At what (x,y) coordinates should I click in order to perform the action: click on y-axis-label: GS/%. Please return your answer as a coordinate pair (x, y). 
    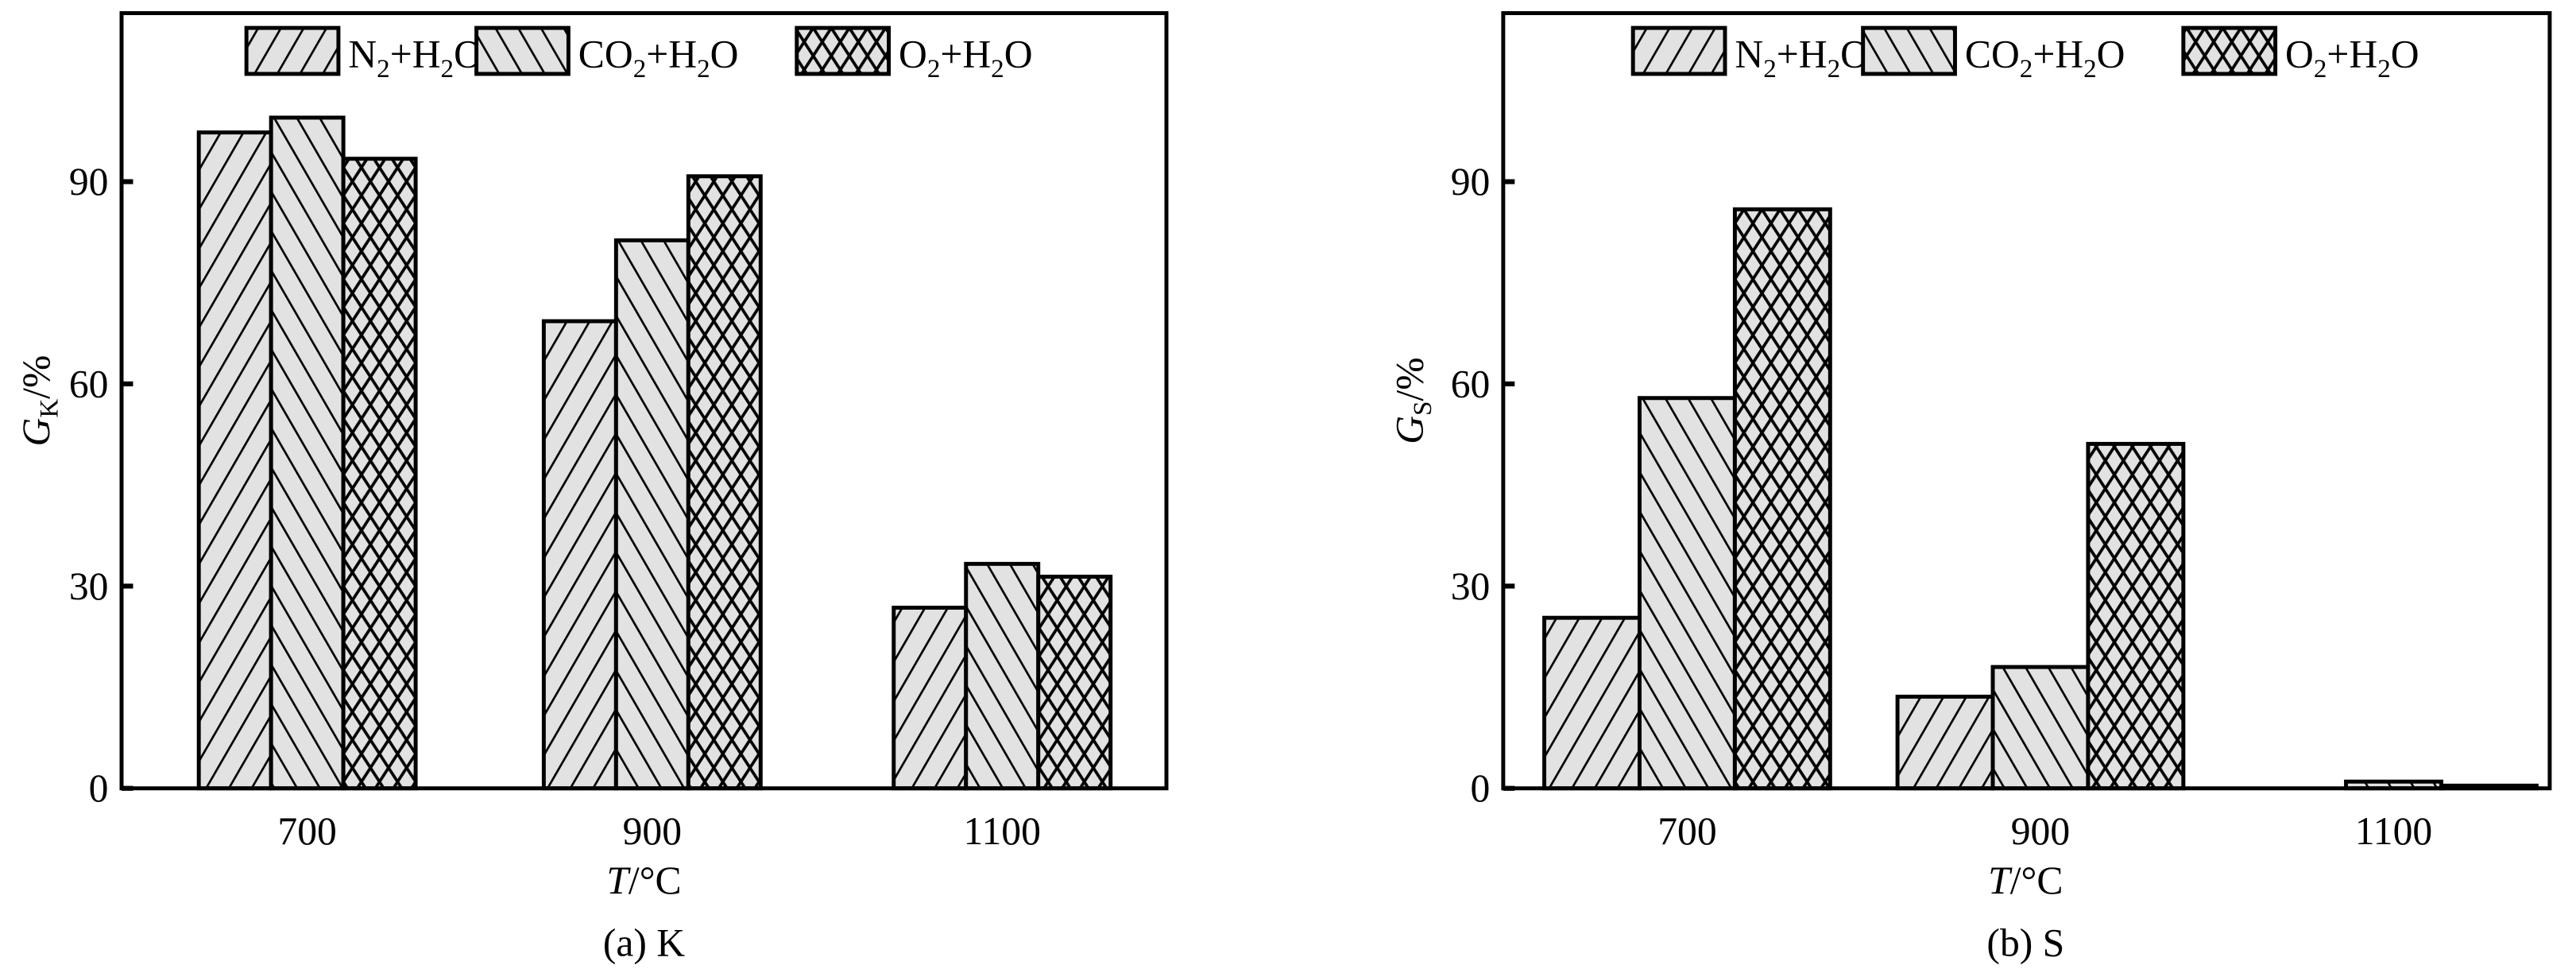
    Looking at the image, I should click on (1412, 400).